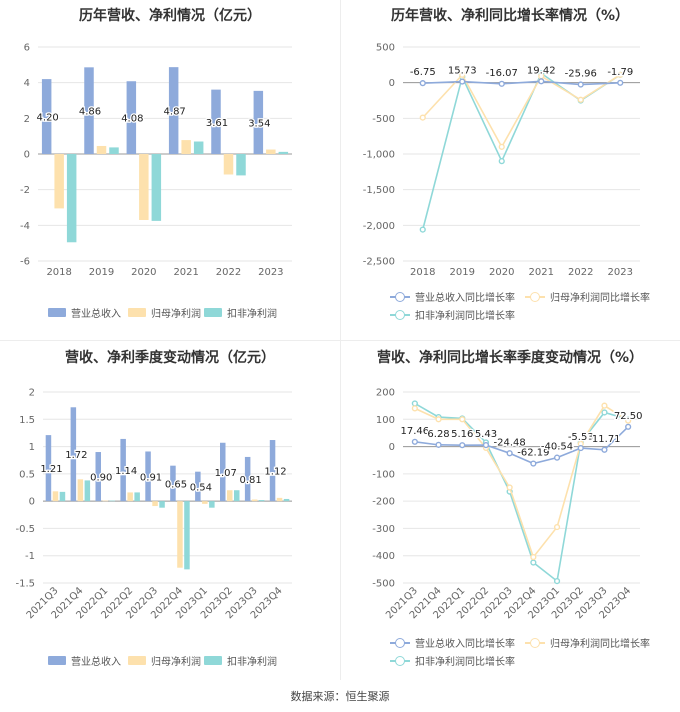  What do you see at coordinates (379, 155) in the screenshot?
I see `y-tick-label: -1,000` at bounding box center [379, 155].